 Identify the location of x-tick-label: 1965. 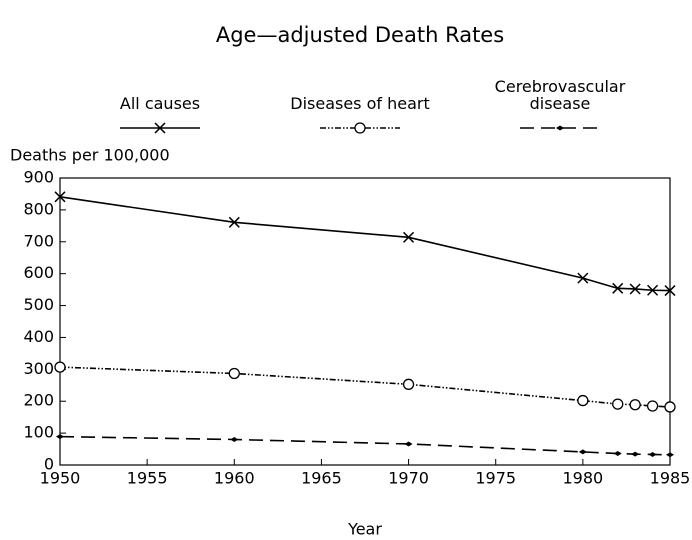
(321, 478).